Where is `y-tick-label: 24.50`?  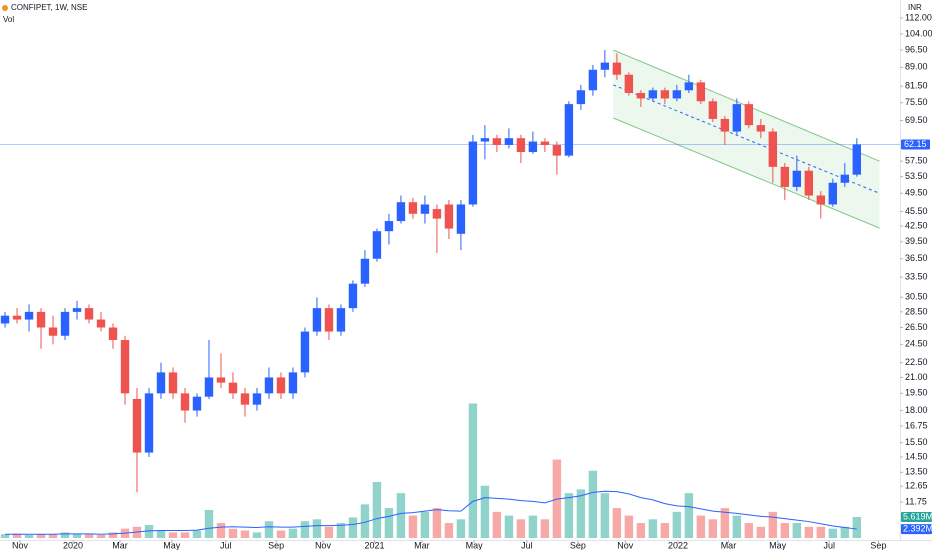 y-tick-label: 24.50 is located at coordinates (916, 344).